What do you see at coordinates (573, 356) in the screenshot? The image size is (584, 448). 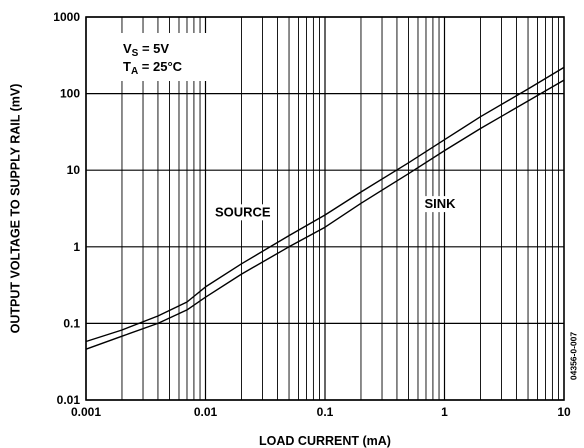 I see `figure-code: 04356-0-007` at bounding box center [573, 356].